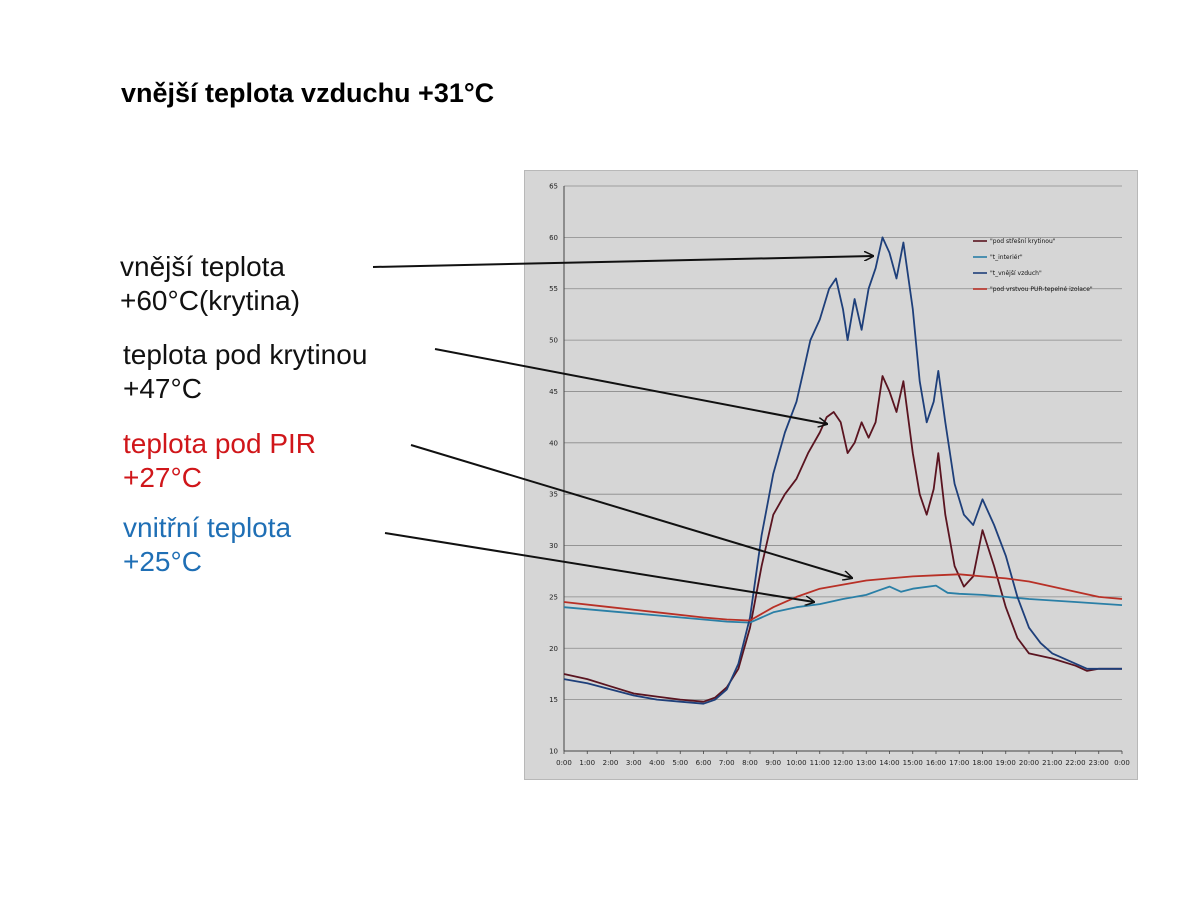 The height and width of the screenshot is (901, 1200). I want to click on x-tick-label: 9:00, so click(773, 763).